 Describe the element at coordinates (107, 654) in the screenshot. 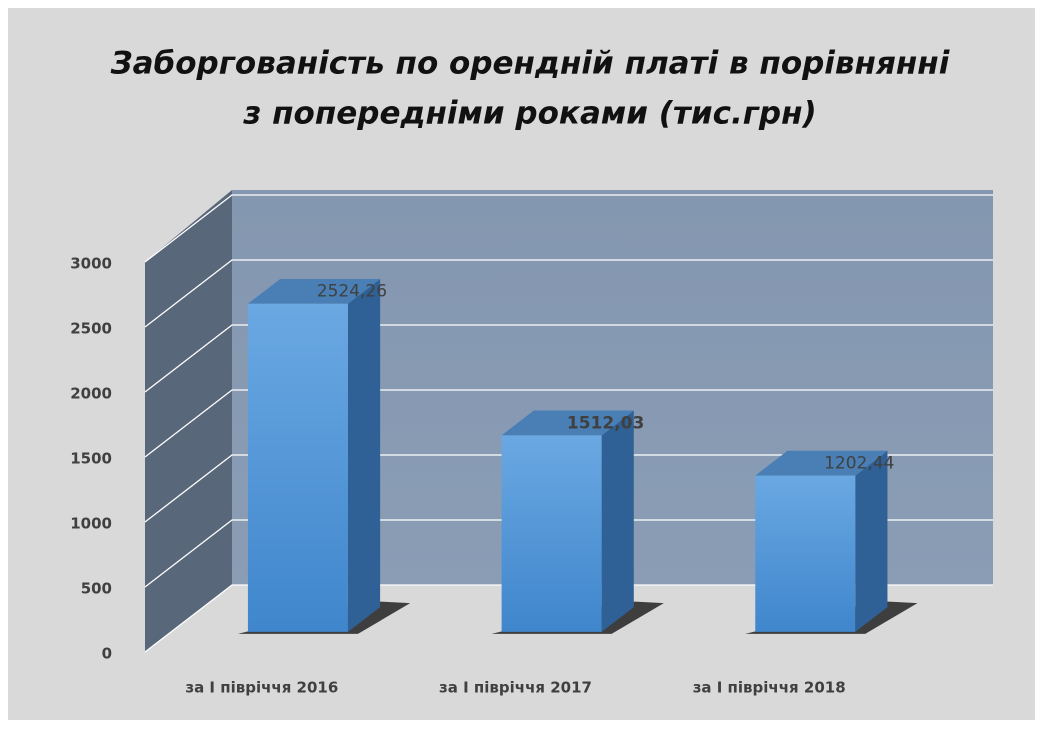

I see `y-tick-label: 0` at that location.